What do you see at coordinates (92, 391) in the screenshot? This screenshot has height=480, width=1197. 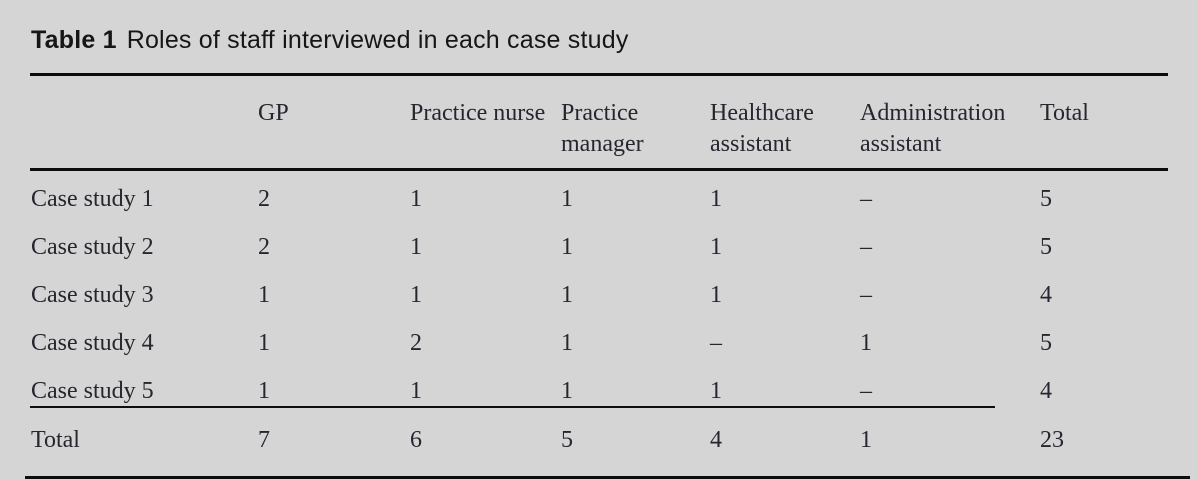 I see `row-label: Case study 5` at bounding box center [92, 391].